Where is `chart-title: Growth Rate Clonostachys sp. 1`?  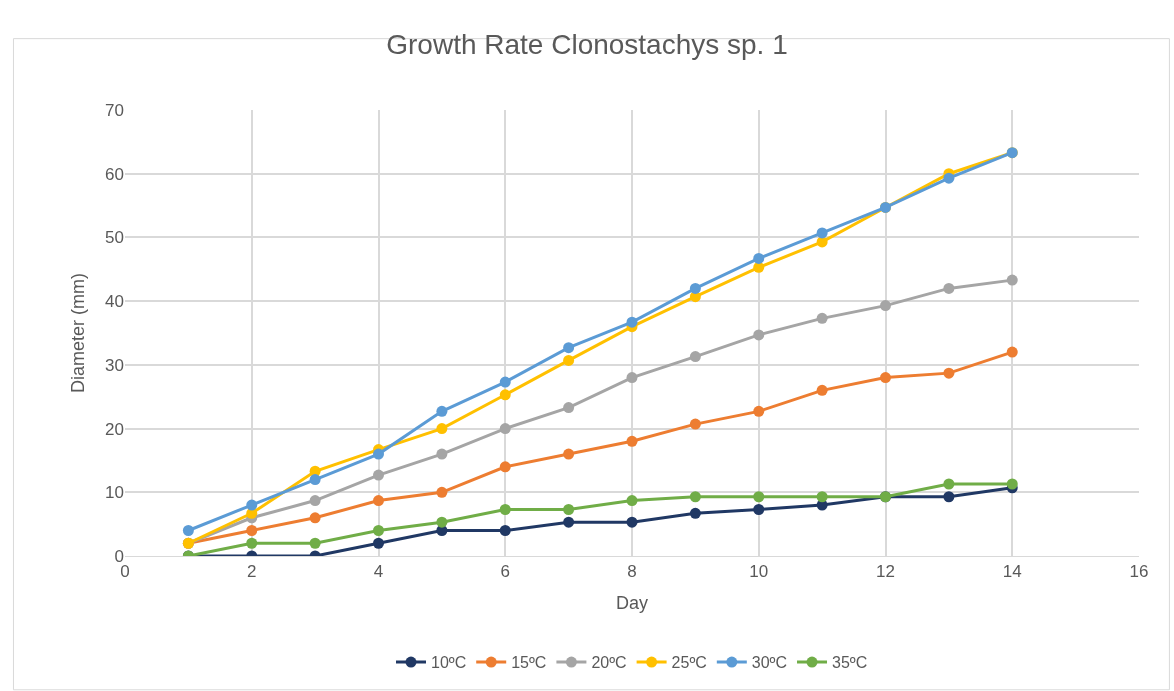
chart-title: Growth Rate Clonostachys sp. 1 is located at coordinates (587, 45).